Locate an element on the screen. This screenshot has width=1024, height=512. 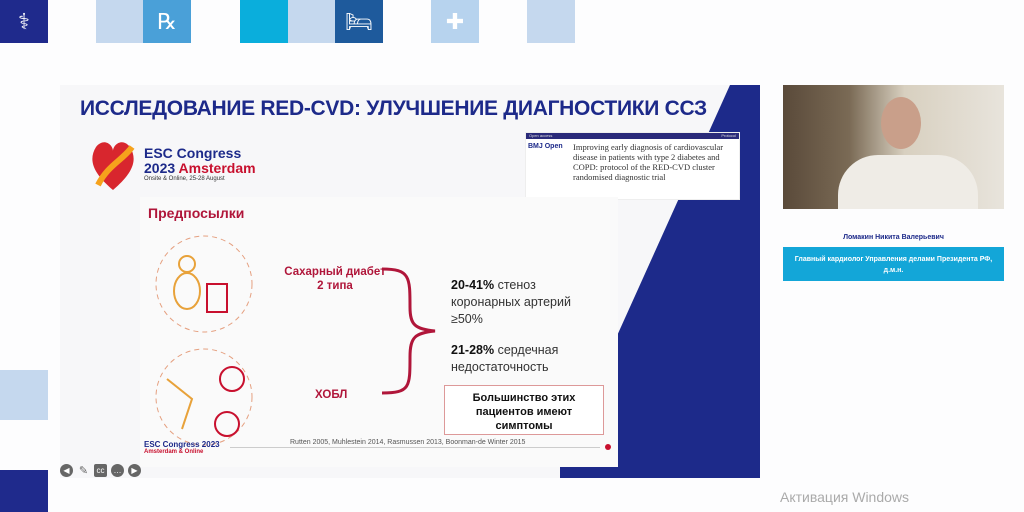
presentation-controls: ◀ ✎ cc … ▶ is located at coordinates (100, 470).